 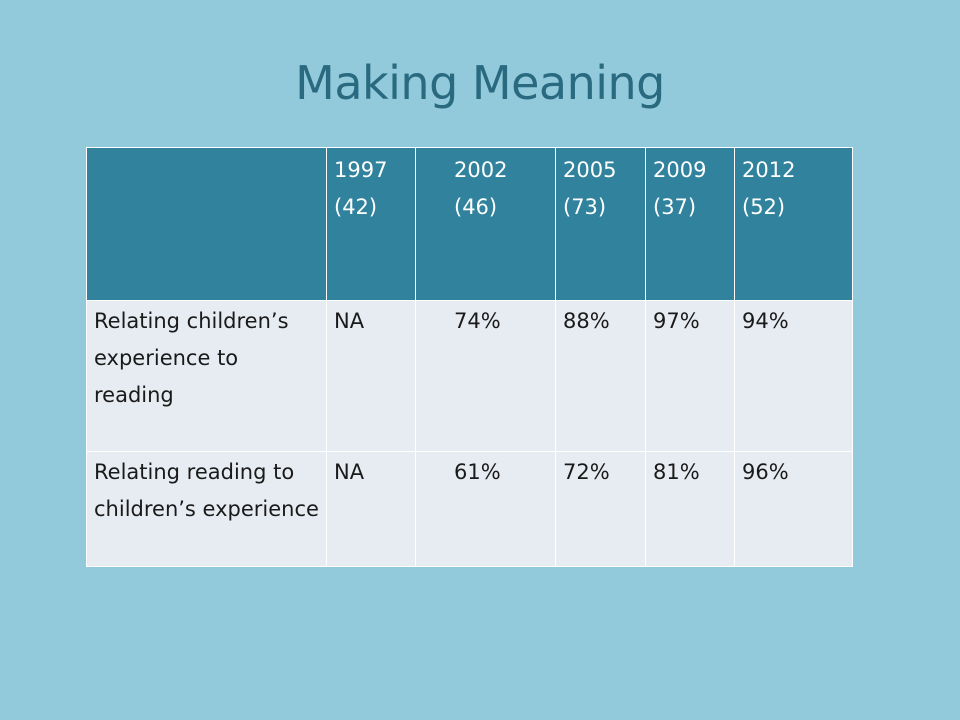 I want to click on table-cell: 61%, so click(x=485, y=509).